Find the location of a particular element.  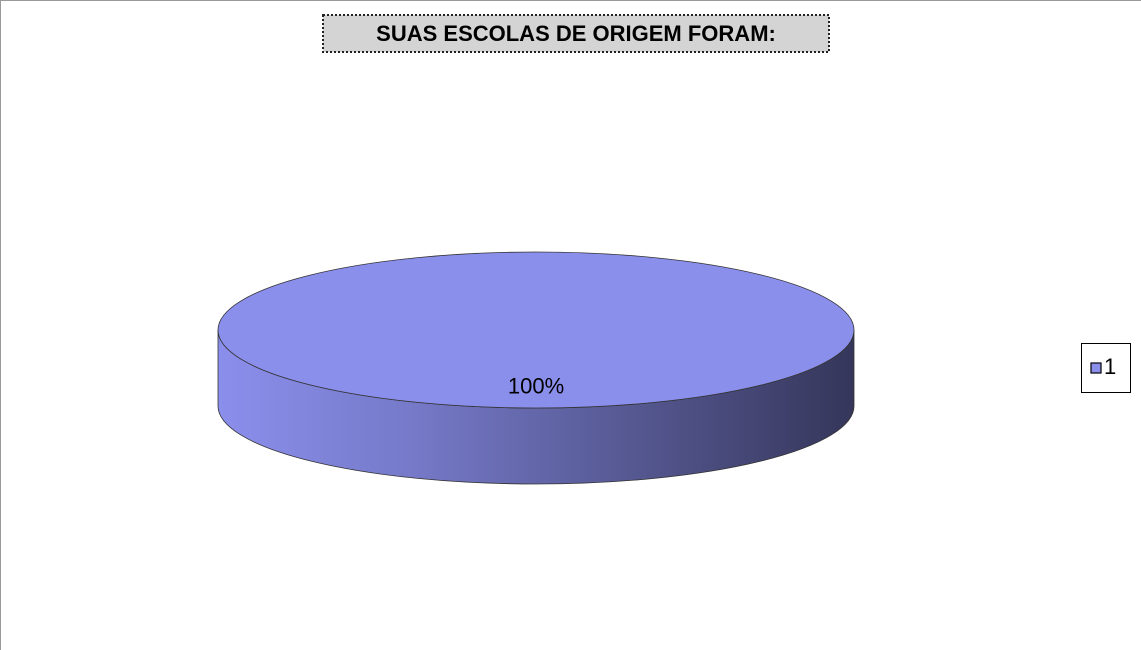

data-label: 100% is located at coordinates (536, 386).